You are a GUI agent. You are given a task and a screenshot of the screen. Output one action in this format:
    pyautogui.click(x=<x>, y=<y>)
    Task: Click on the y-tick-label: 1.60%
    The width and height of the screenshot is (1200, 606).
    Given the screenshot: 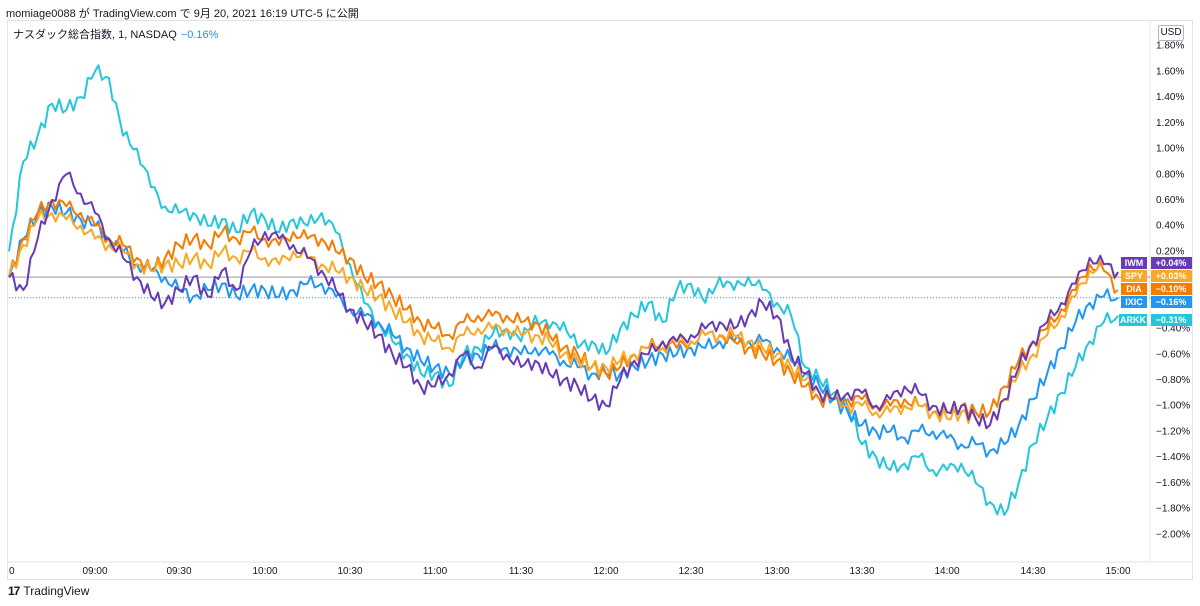 What is the action you would take?
    pyautogui.click(x=1170, y=71)
    